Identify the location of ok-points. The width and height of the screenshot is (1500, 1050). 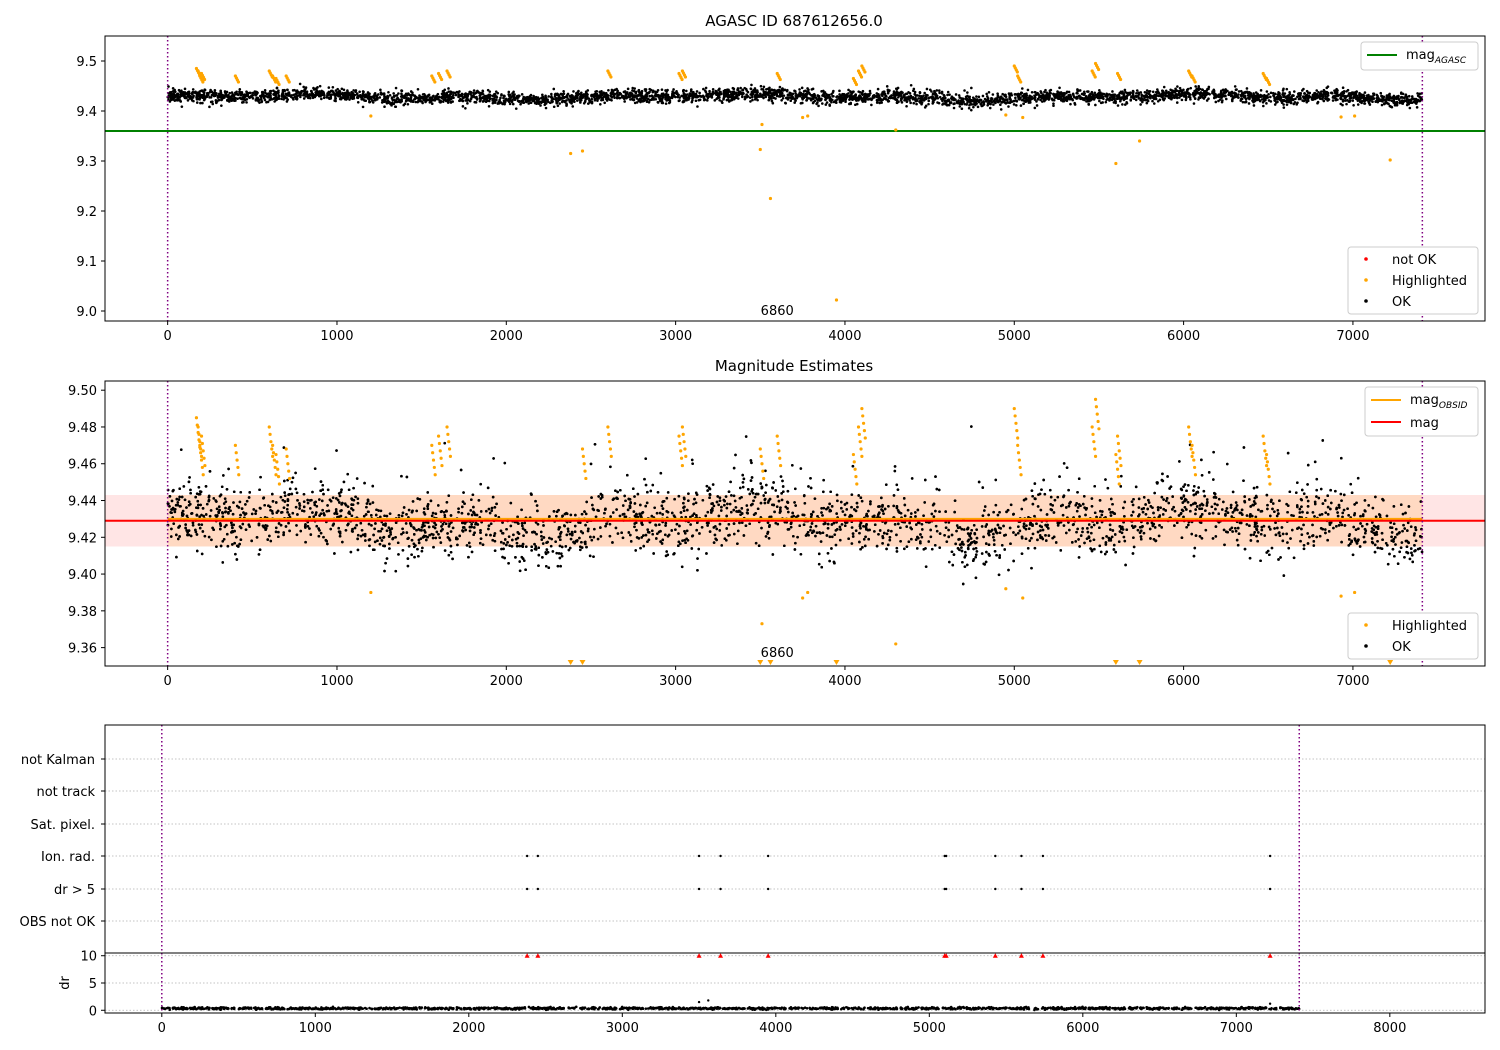
(795, 97).